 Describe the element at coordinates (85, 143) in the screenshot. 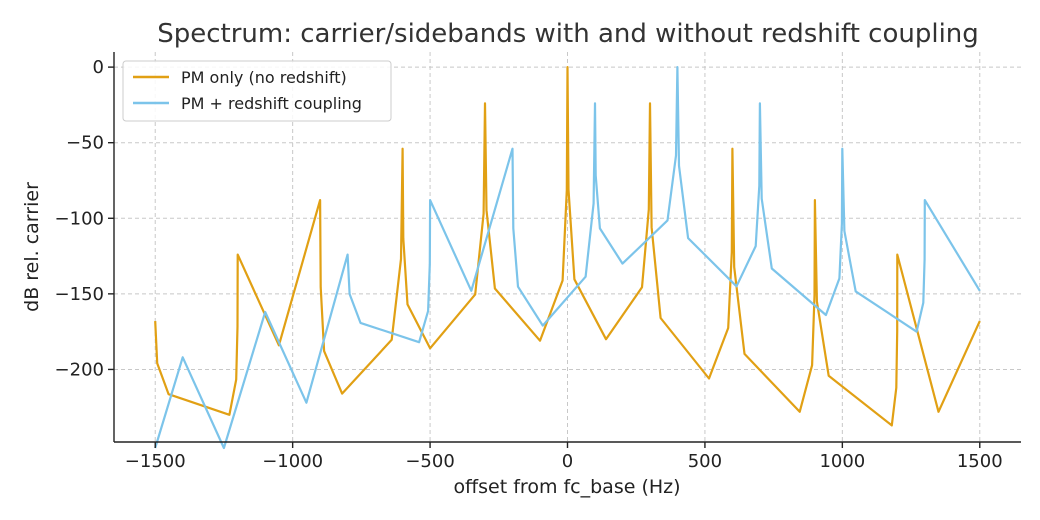

I see `y-tick-label: −50` at that location.